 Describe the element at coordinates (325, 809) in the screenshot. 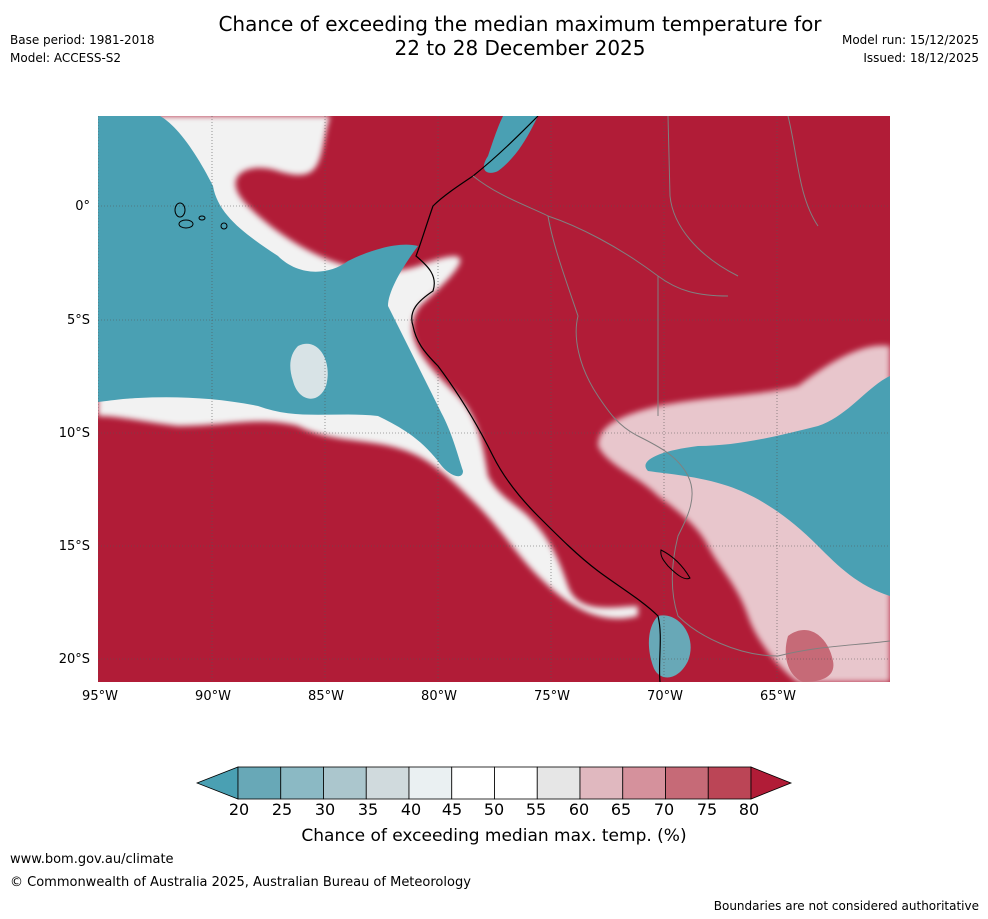

I see `colorbar-tick: 30` at that location.